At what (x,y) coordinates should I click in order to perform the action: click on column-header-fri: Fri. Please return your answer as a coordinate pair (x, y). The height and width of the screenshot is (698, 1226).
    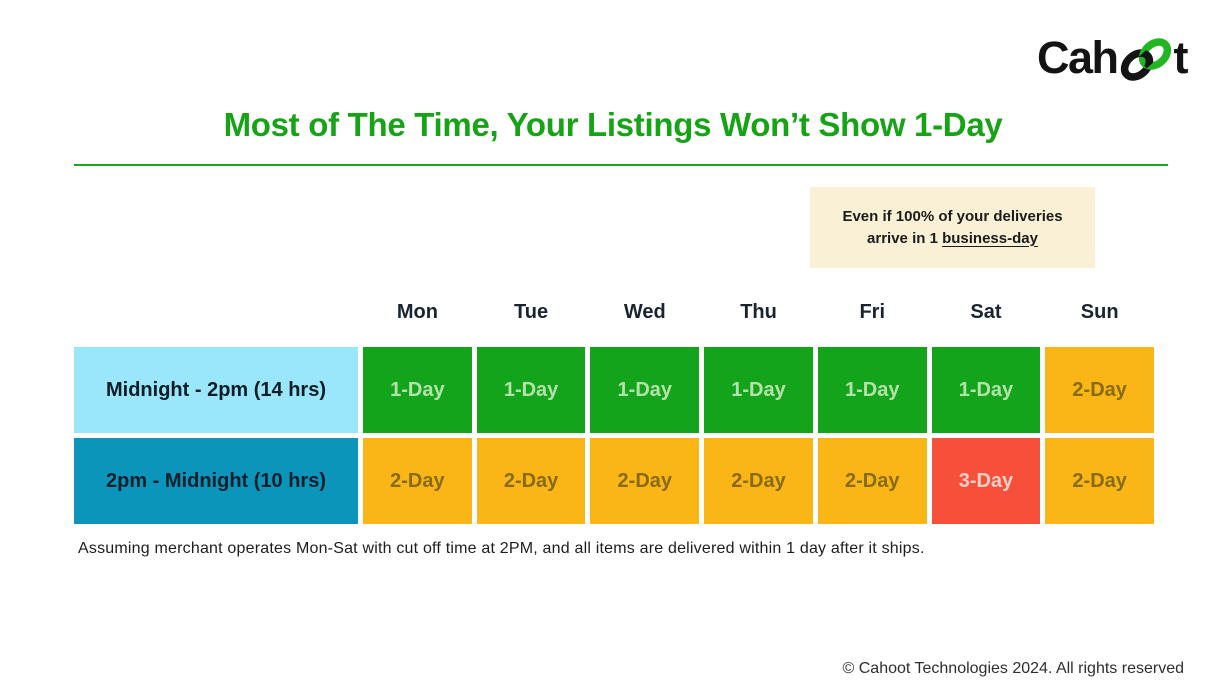
    Looking at the image, I should click on (872, 312).